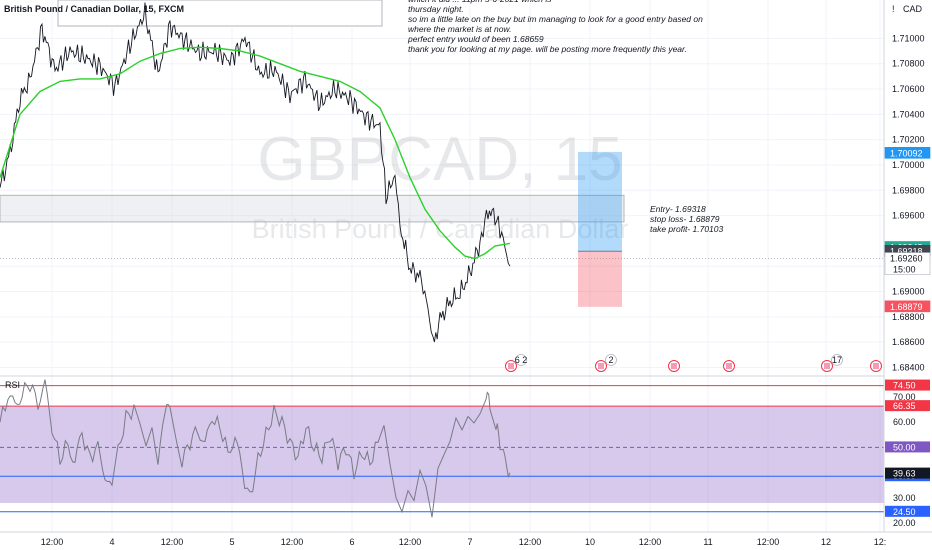 This screenshot has height=550, width=932. What do you see at coordinates (436, 9) in the screenshot?
I see `top-note-line: thursday night.` at bounding box center [436, 9].